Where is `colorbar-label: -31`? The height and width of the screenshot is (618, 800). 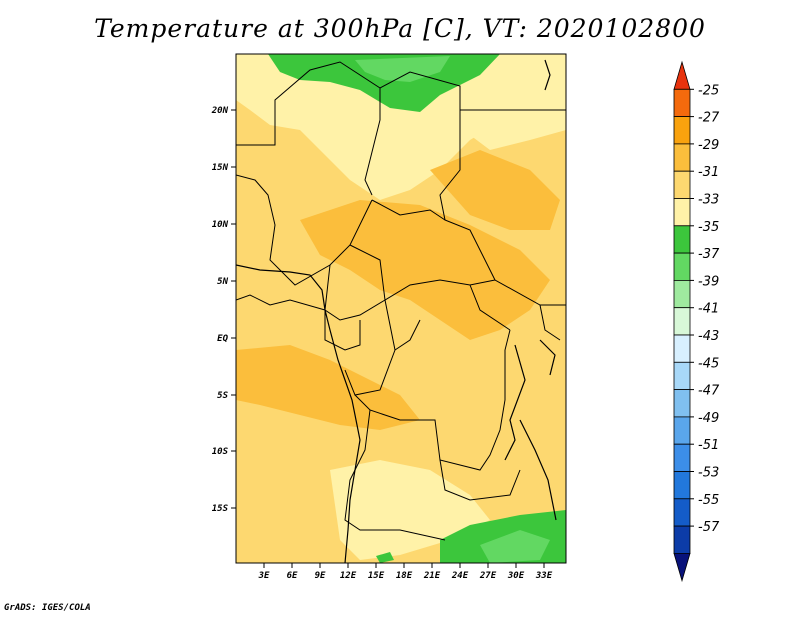 colorbar-label: -31 is located at coordinates (708, 172).